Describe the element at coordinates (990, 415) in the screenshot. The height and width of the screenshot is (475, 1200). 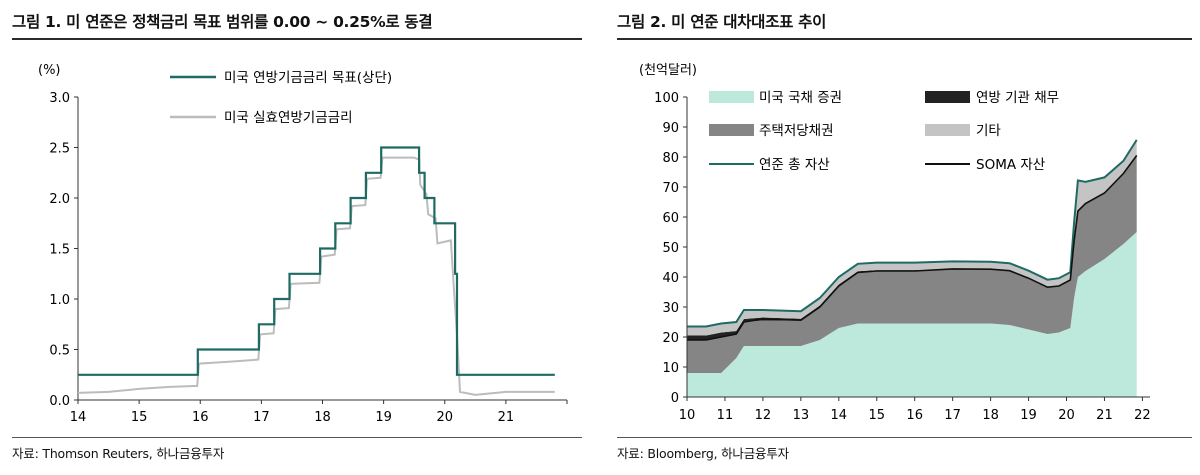
I see `right-x-tick-label: 18` at that location.